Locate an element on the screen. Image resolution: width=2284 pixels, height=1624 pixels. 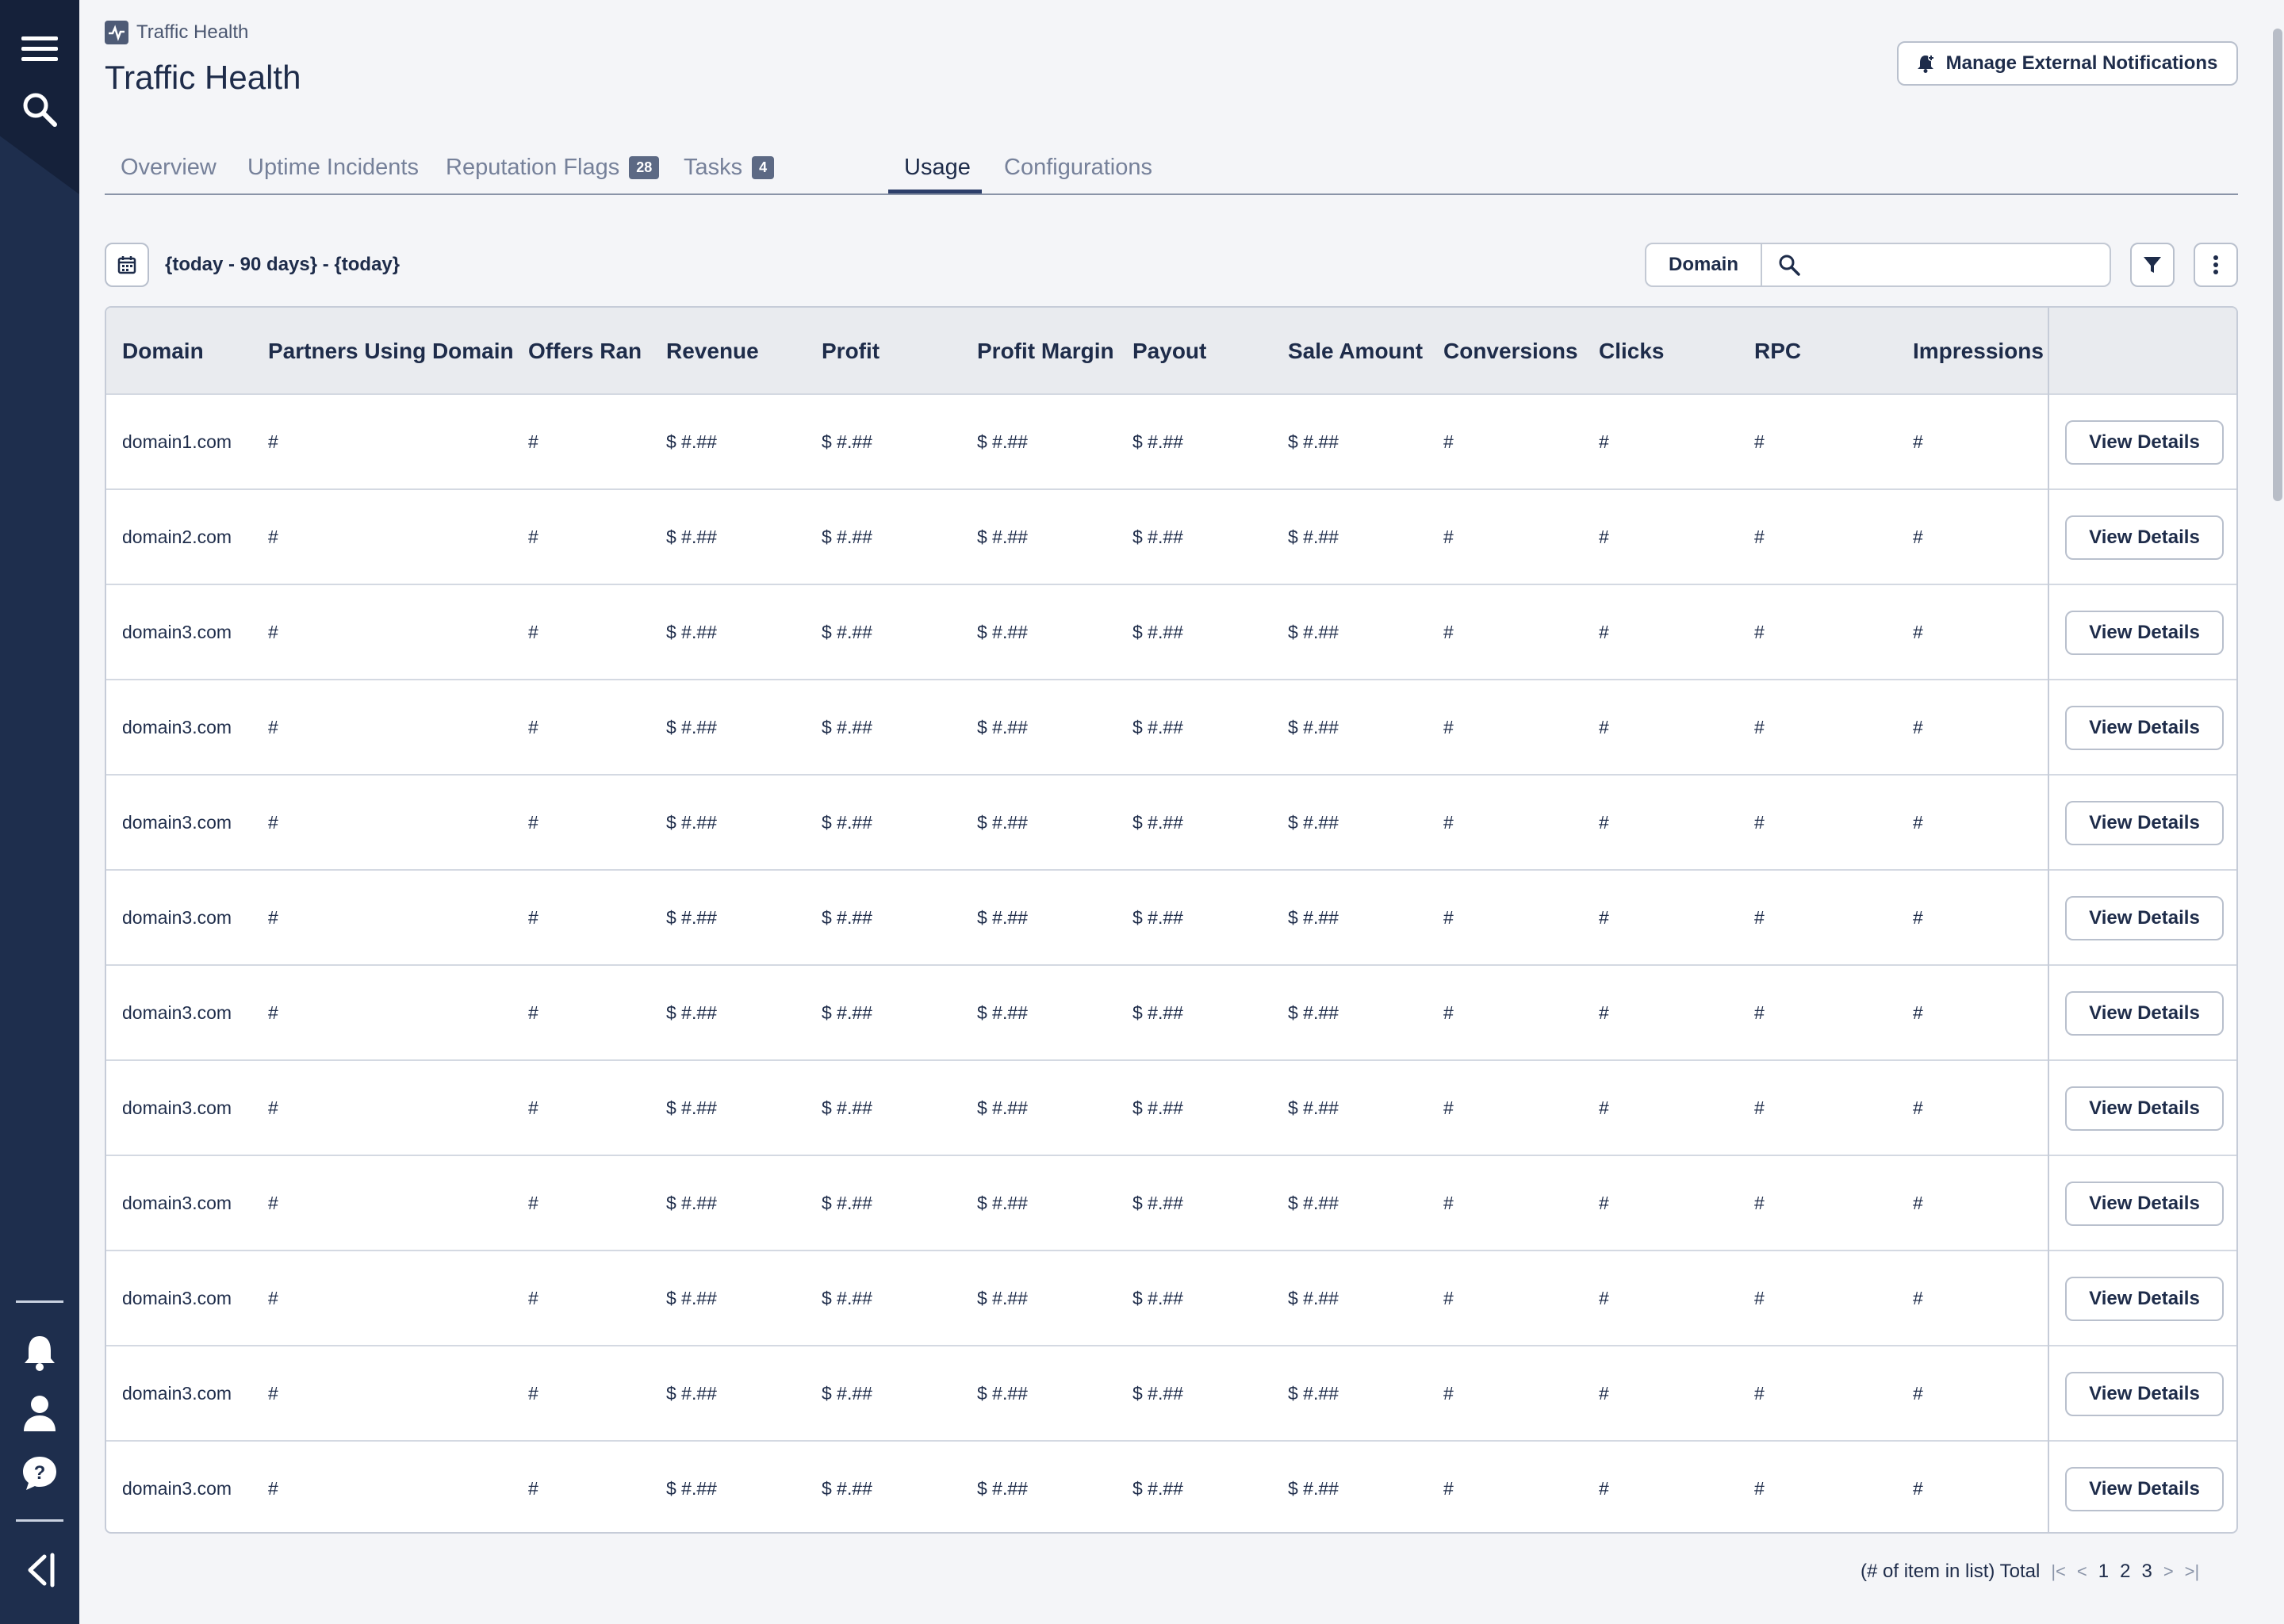
page-link-2: 2 is located at coordinates (2125, 1571).